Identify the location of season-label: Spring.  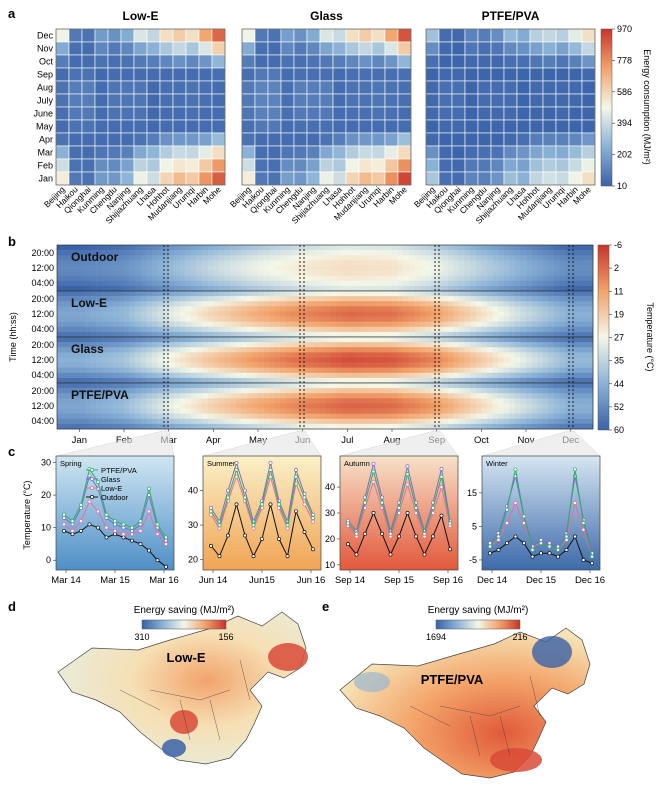
(71, 463).